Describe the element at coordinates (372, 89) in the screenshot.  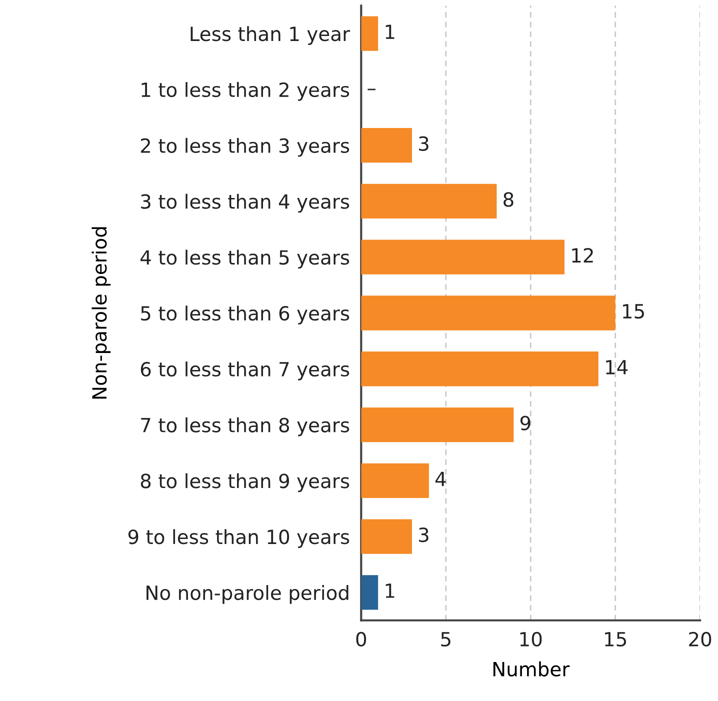
I see `data-label: –` at that location.